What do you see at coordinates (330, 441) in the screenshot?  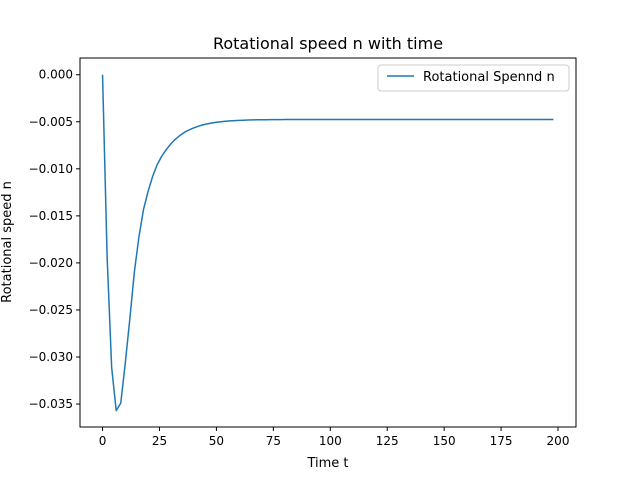 I see `x-tick-label: 100` at bounding box center [330, 441].